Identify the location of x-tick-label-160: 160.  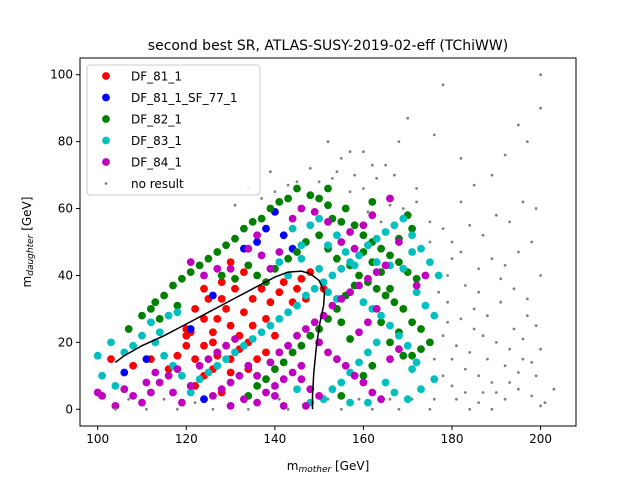
(363, 439).